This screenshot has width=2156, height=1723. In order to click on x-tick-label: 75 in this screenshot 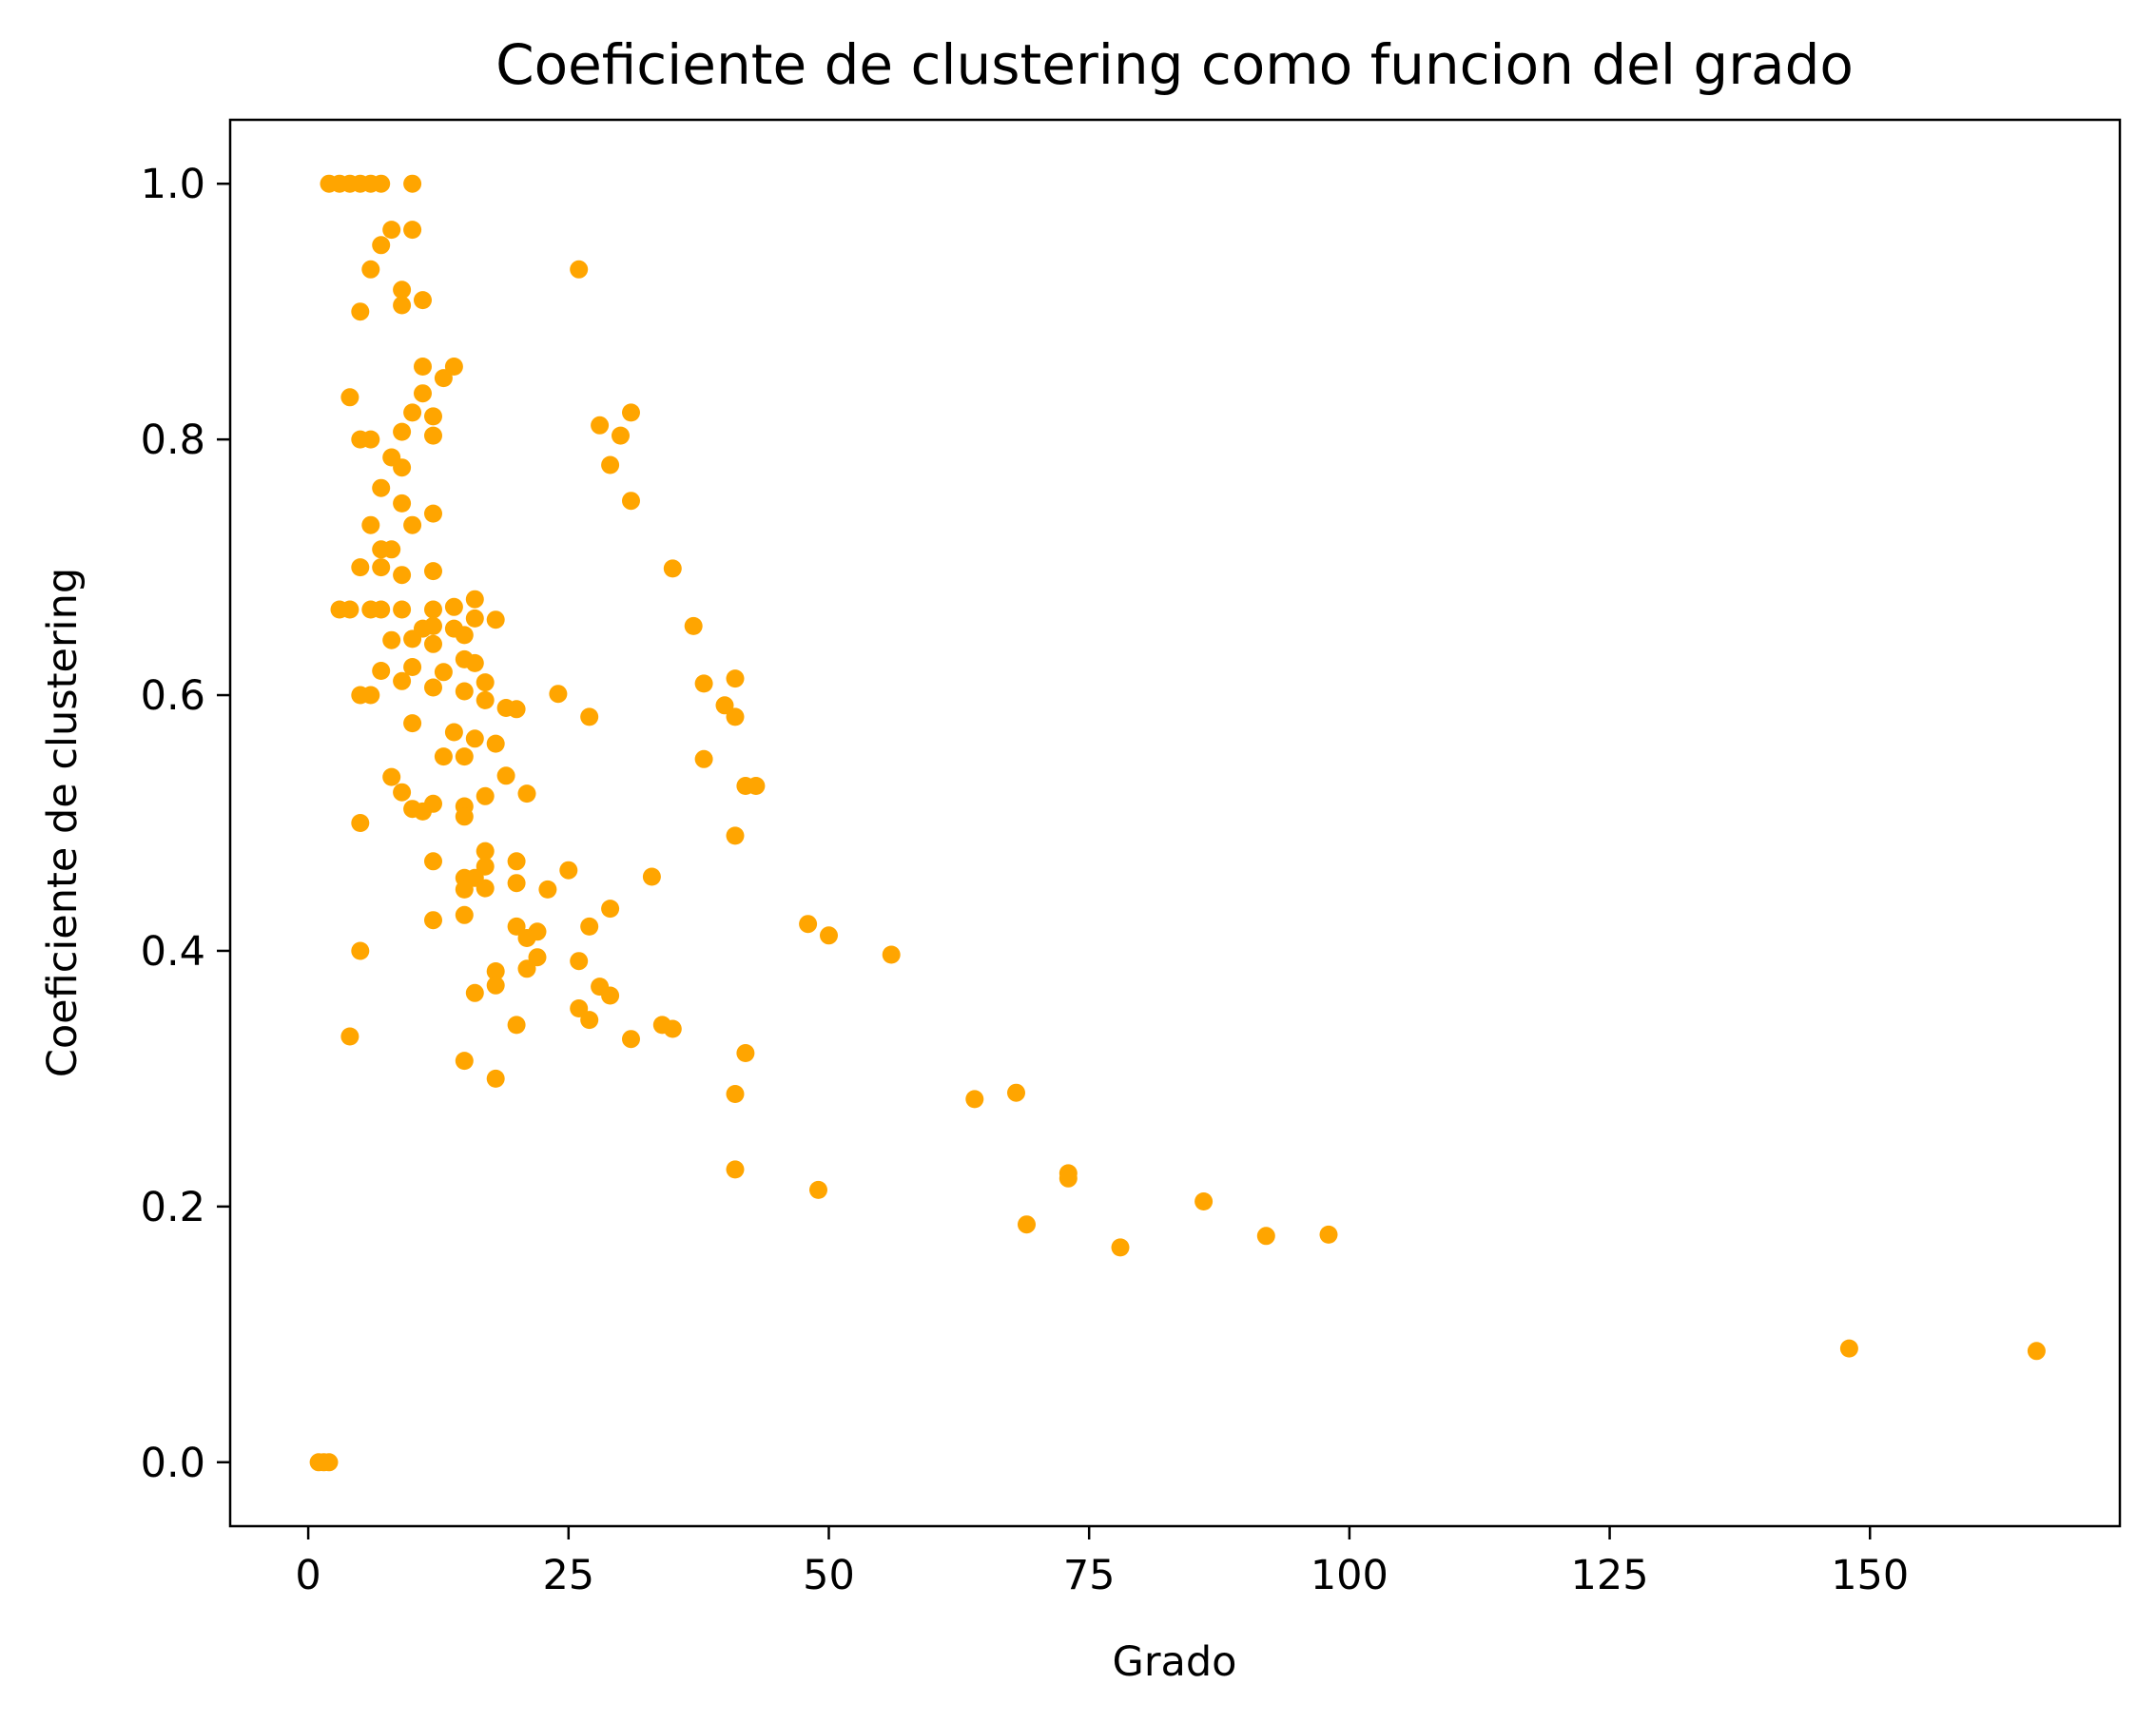, I will do `click(1089, 1575)`.